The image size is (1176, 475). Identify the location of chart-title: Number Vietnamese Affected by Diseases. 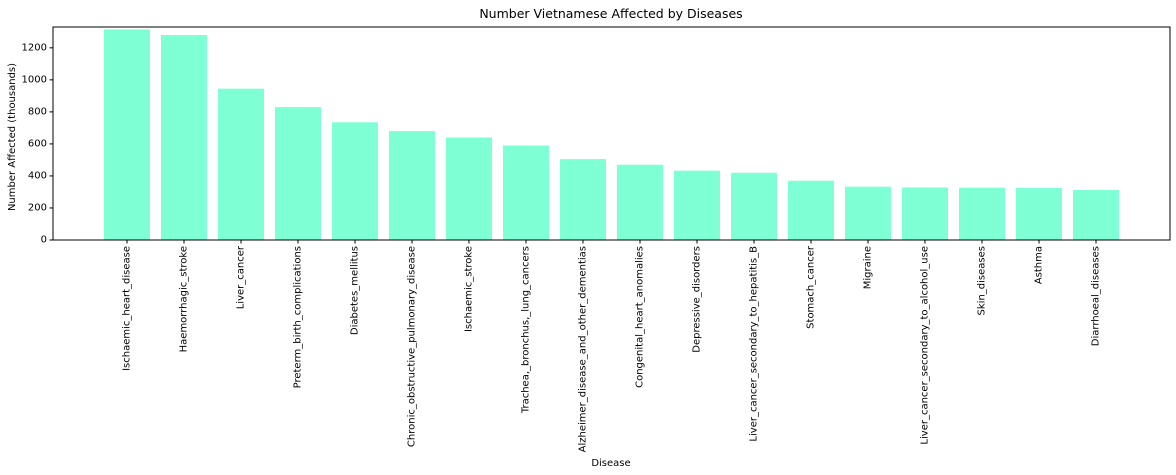
(610, 13).